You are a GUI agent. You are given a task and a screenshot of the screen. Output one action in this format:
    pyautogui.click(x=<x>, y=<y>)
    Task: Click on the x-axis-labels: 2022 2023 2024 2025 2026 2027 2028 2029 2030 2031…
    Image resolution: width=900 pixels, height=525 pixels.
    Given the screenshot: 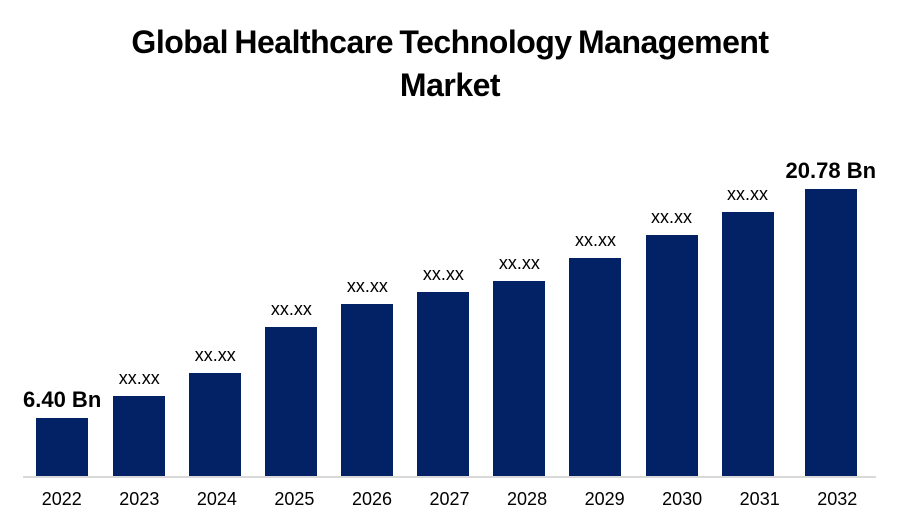 What is the action you would take?
    pyautogui.click(x=449, y=499)
    